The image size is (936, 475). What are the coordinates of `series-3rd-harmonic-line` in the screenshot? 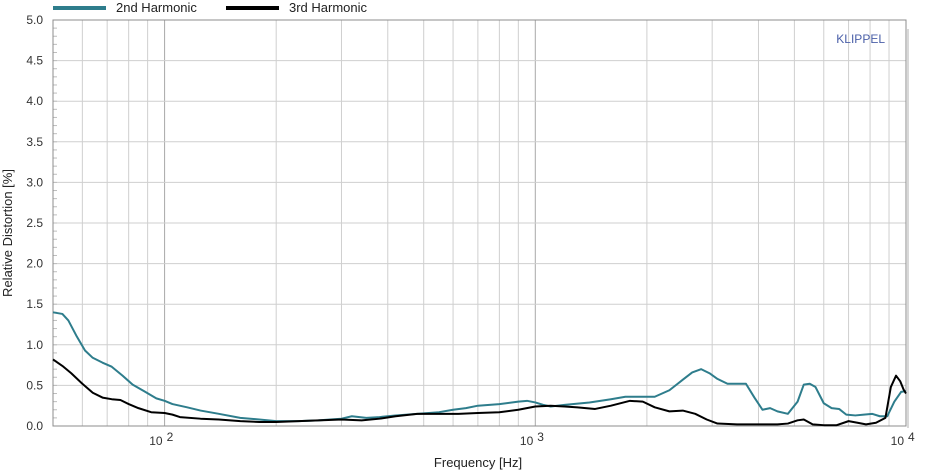 It's located at (479, 392).